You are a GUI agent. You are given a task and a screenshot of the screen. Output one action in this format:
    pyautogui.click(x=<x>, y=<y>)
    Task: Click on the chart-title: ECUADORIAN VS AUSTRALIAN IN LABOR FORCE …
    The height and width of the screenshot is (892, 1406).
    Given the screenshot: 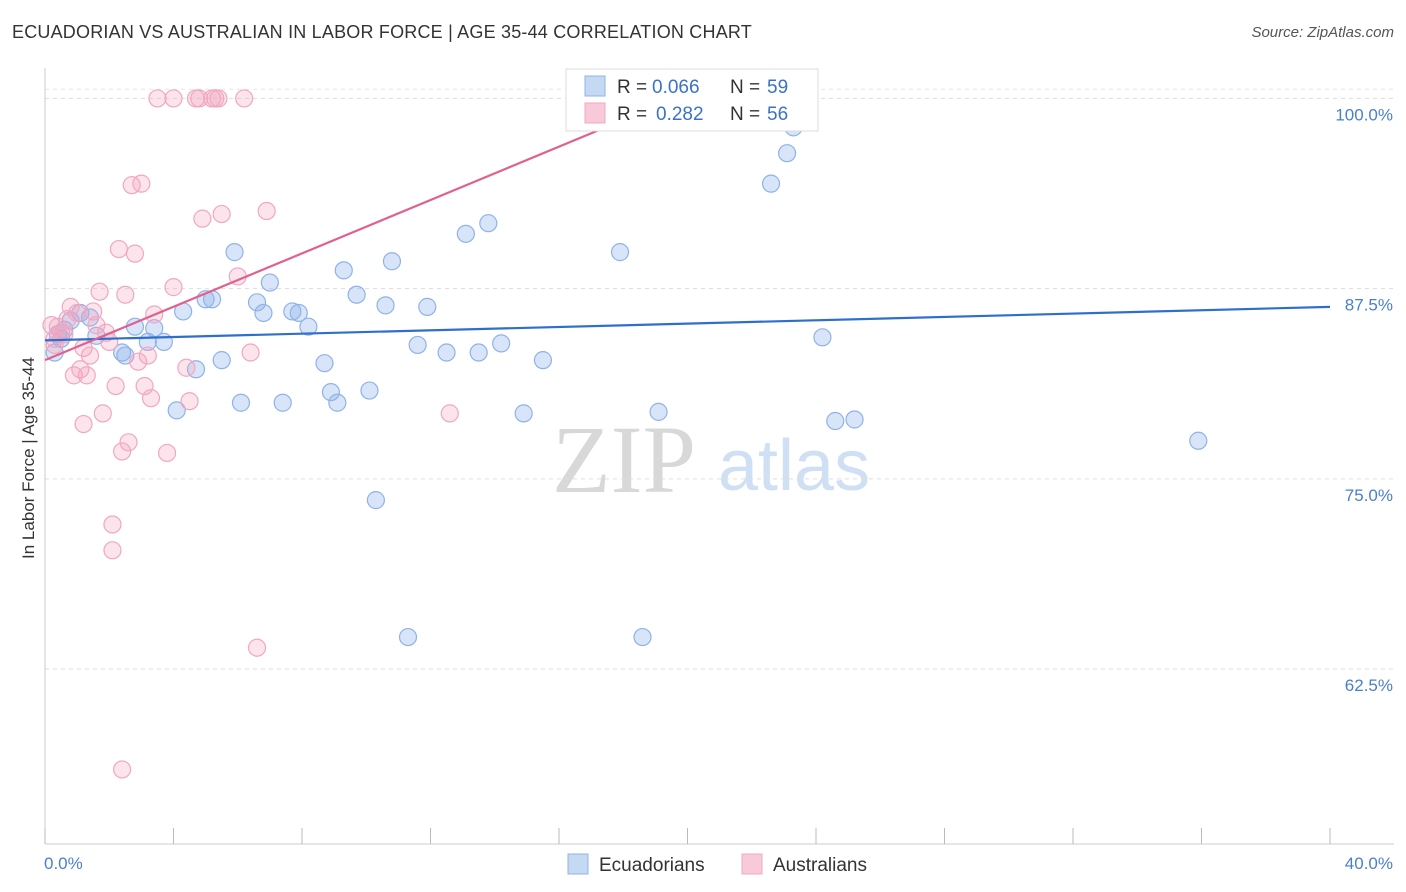 What is the action you would take?
    pyautogui.click(x=382, y=32)
    